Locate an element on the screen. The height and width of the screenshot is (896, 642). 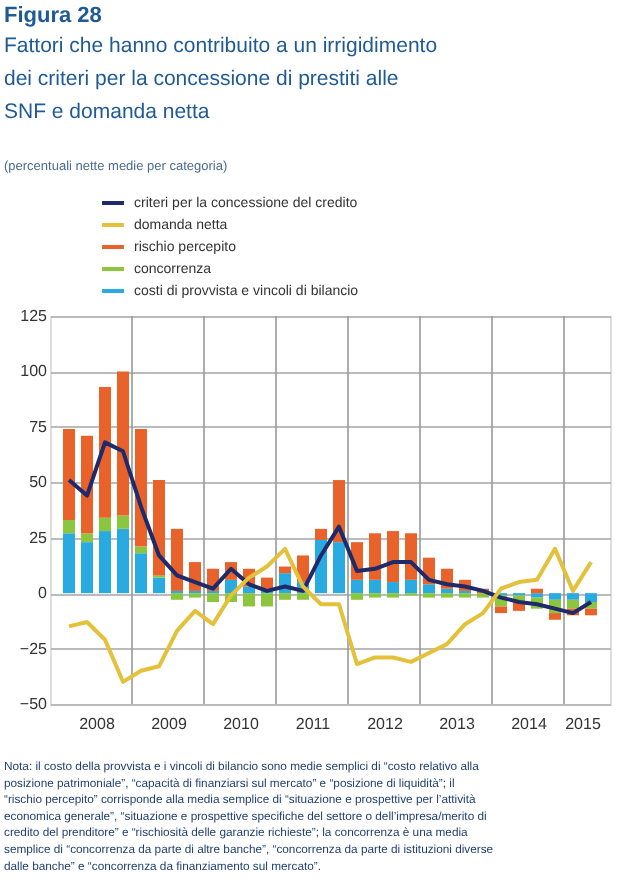
x-tick-label: 2014 is located at coordinates (529, 724).